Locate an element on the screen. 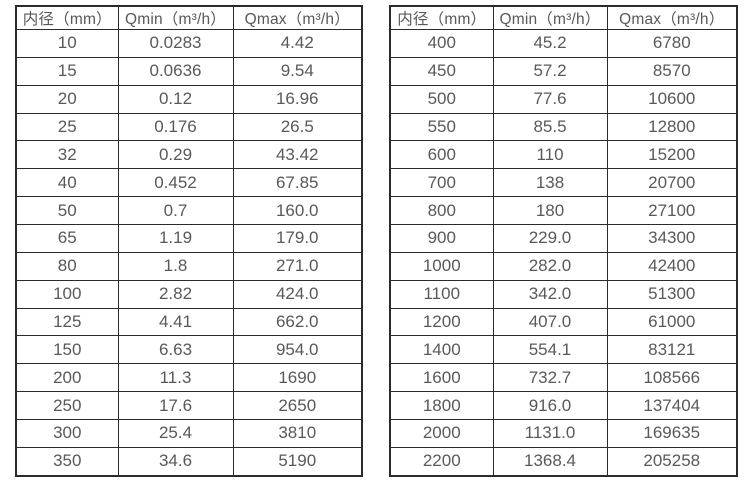 Image resolution: width=750 pixels, height=483 pixels. table-row: 900 229.0 34300 is located at coordinates (563, 238).